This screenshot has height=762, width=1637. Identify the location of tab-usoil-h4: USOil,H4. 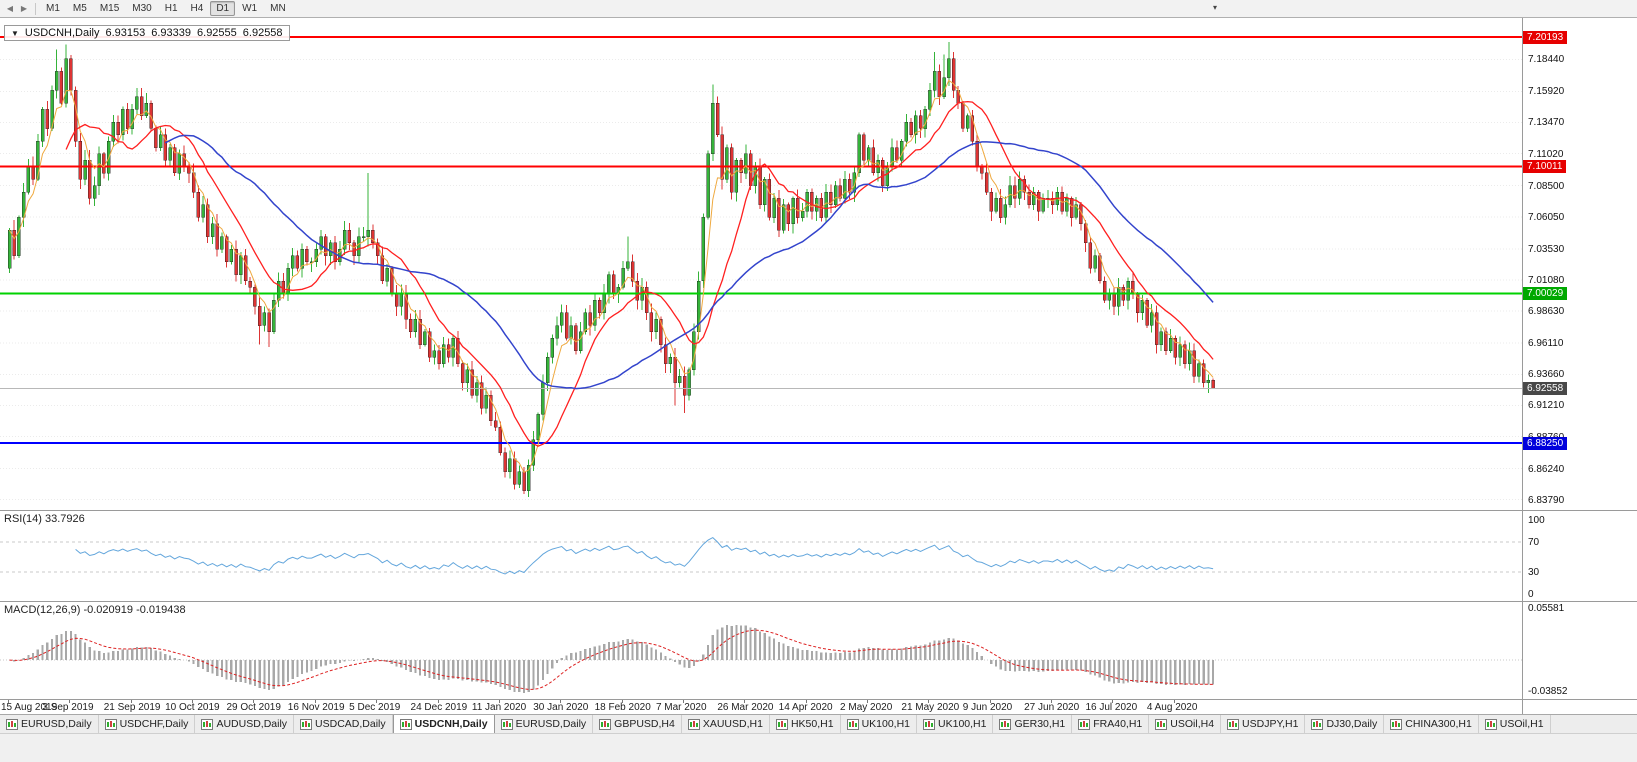
(1185, 724).